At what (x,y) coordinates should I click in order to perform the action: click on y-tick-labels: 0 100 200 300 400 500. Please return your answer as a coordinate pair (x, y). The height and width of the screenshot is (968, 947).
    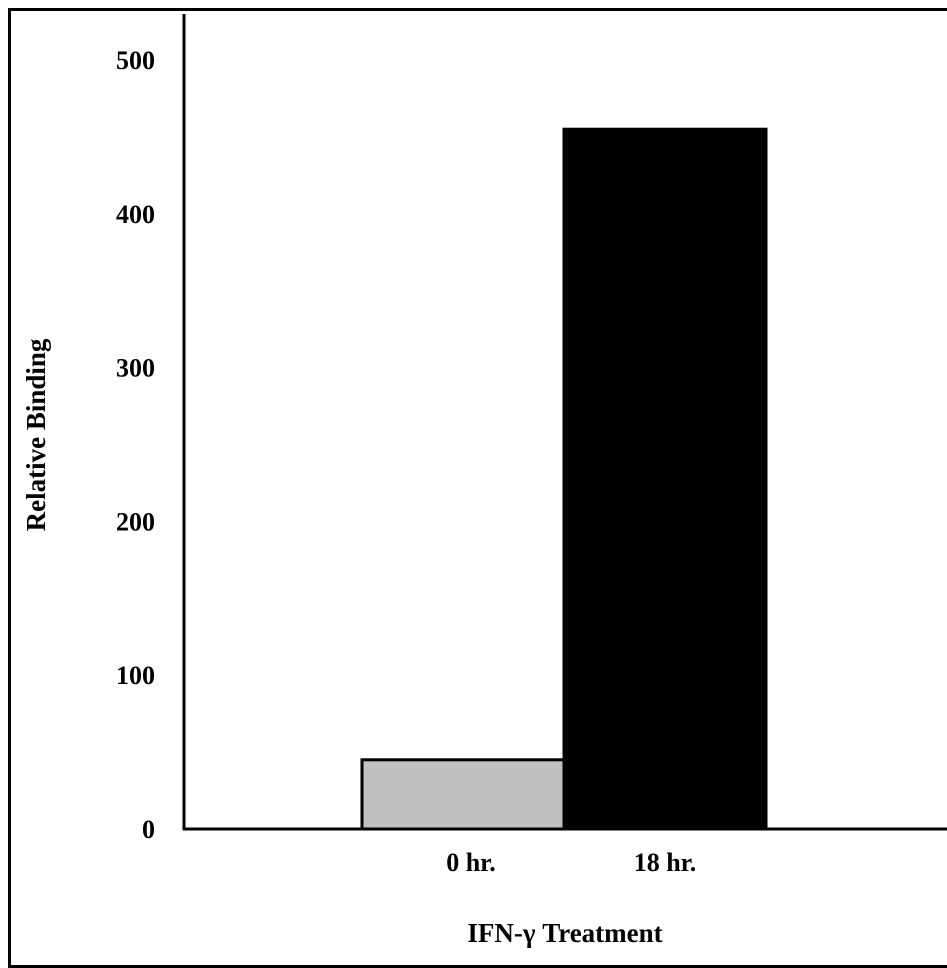
    Looking at the image, I should click on (135, 445).